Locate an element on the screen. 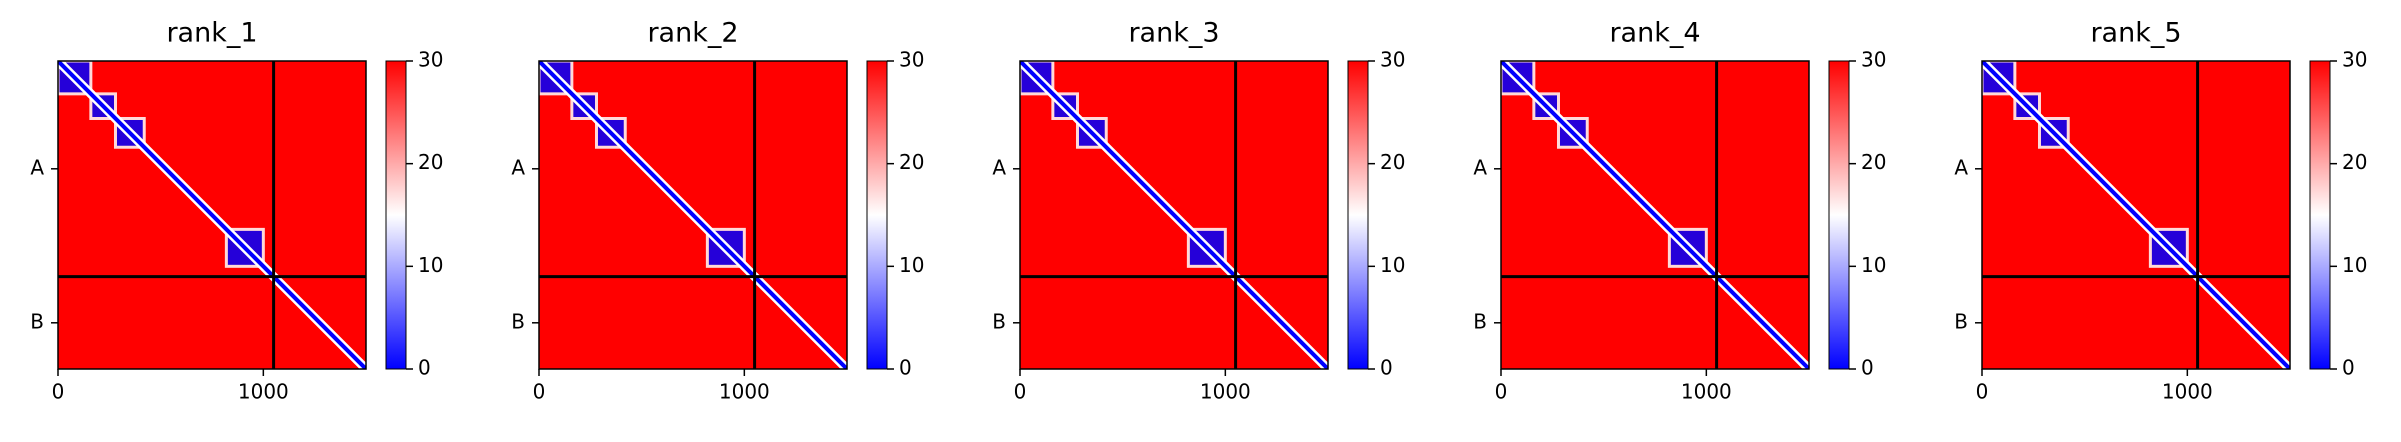 This screenshot has width=2401, height=442. title: rank_4 is located at coordinates (1654, 33).